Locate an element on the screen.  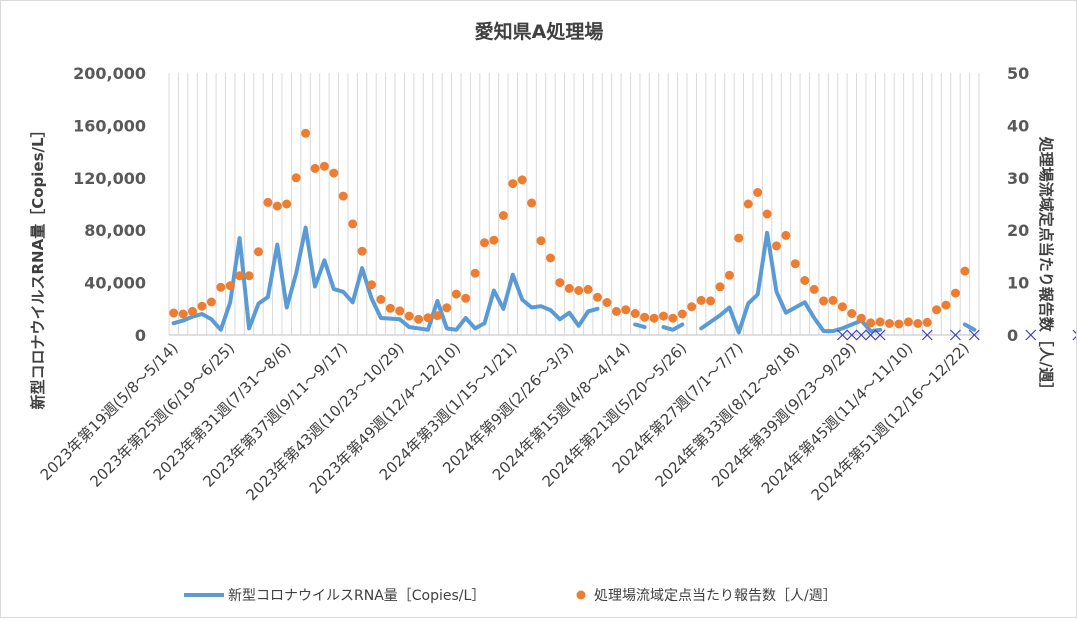
y-left-tick-label: 40,000 is located at coordinates (115, 283).